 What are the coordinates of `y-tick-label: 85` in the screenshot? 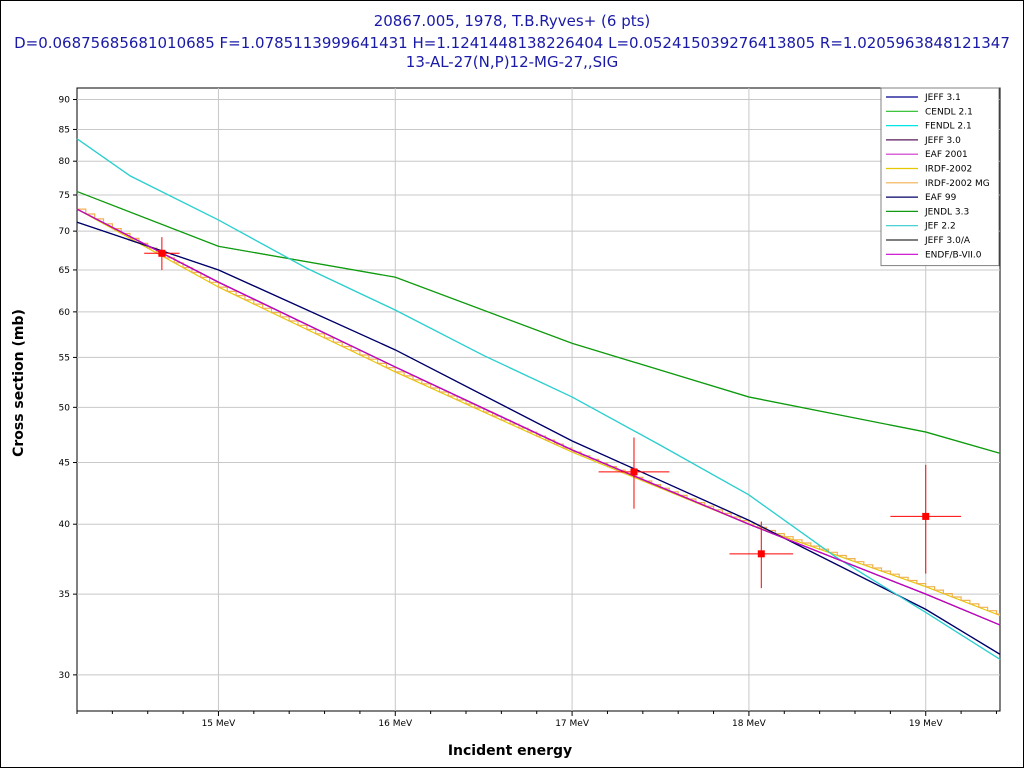 It's located at (64, 130).